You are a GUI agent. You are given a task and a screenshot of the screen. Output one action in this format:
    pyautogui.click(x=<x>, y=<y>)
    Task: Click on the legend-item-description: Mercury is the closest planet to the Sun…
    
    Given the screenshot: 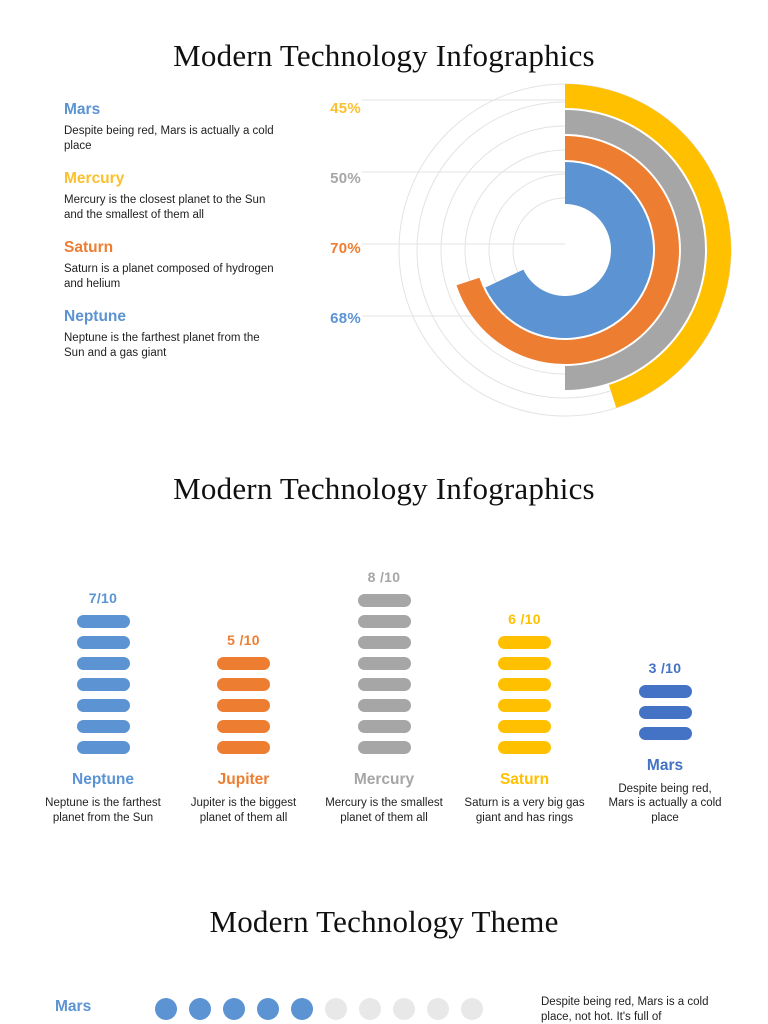 What is the action you would take?
    pyautogui.click(x=165, y=207)
    